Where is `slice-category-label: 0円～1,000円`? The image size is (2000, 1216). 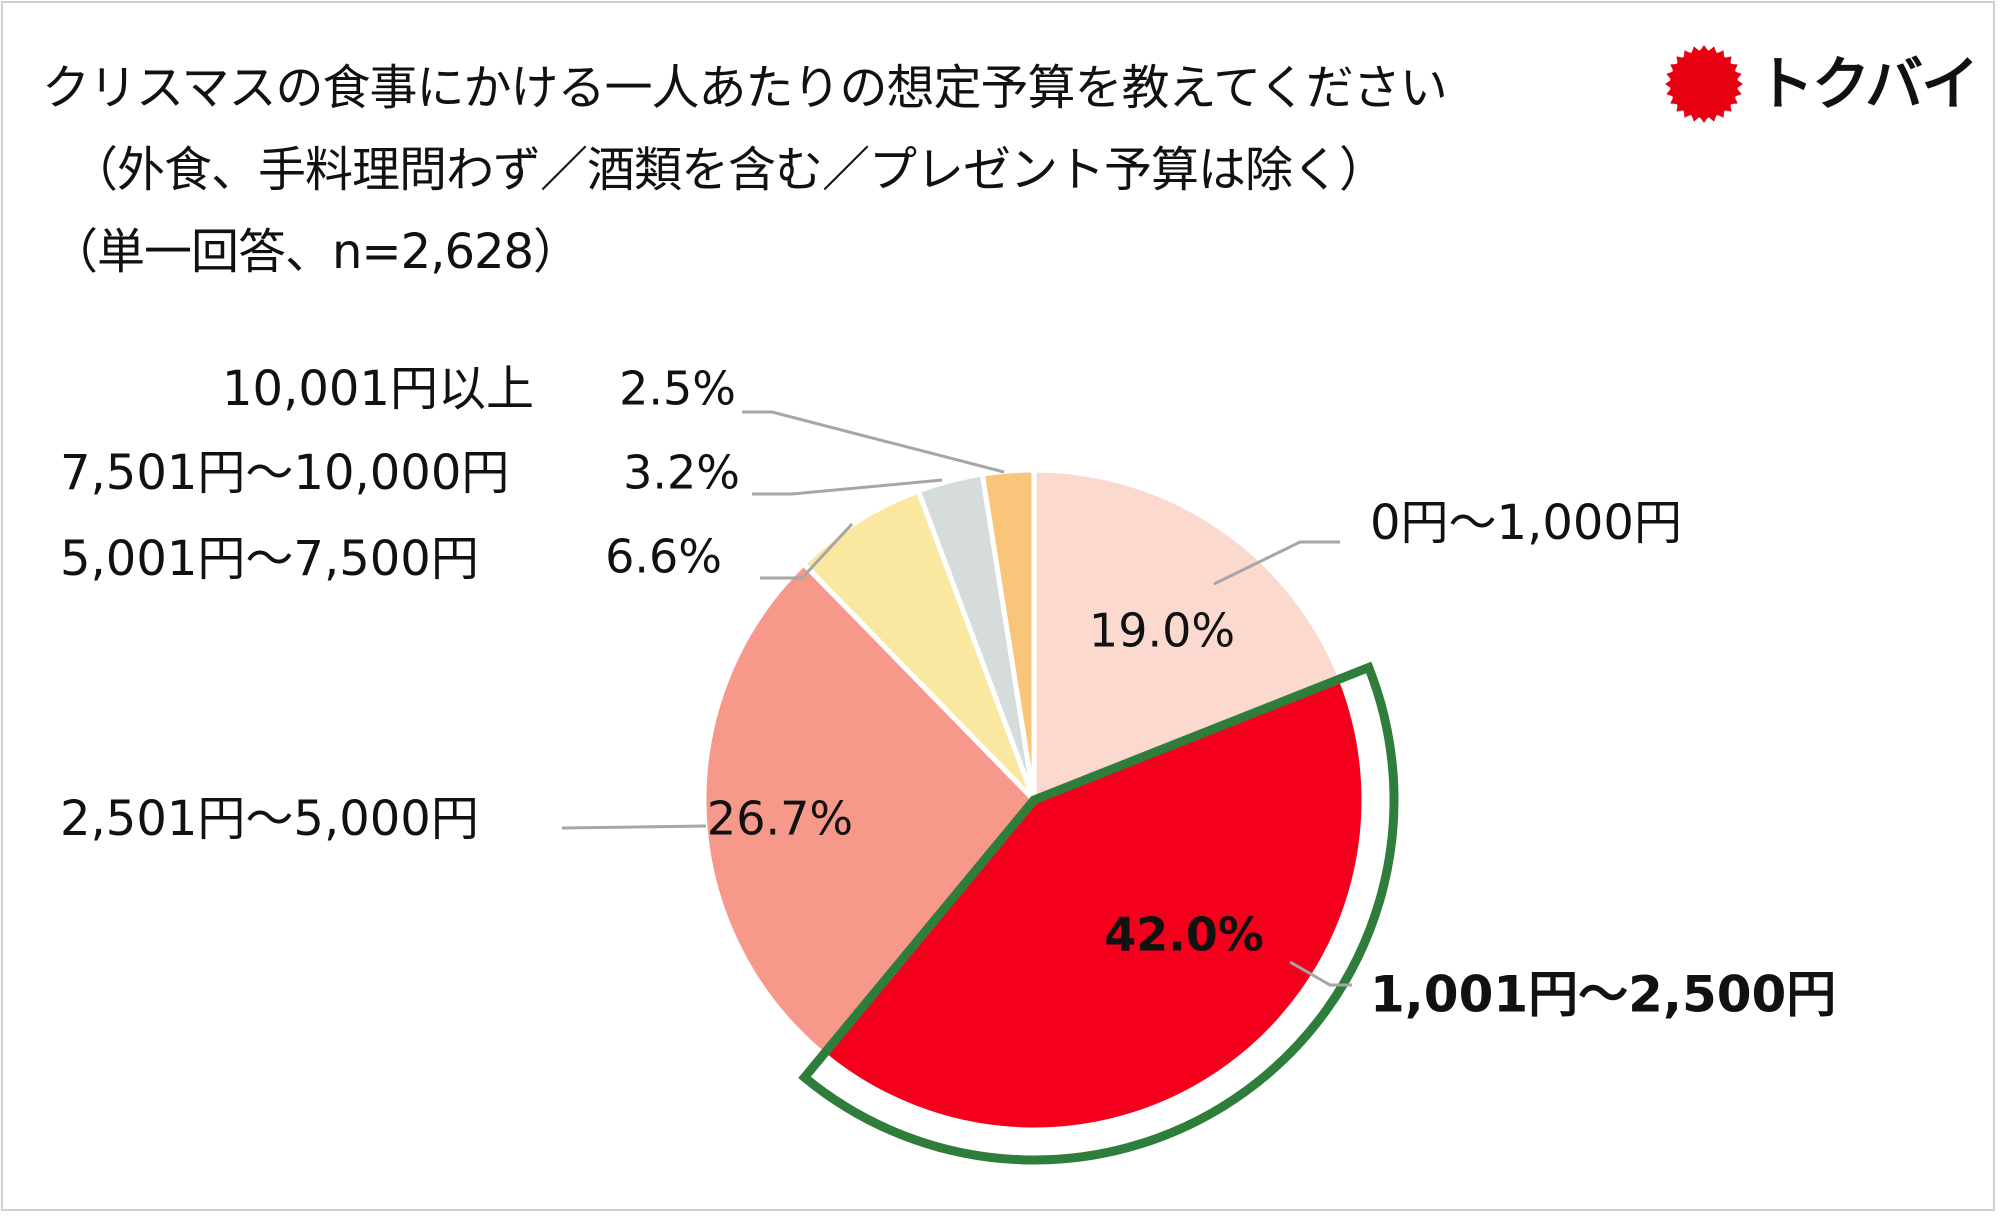 slice-category-label: 0円～1,000円 is located at coordinates (1526, 523).